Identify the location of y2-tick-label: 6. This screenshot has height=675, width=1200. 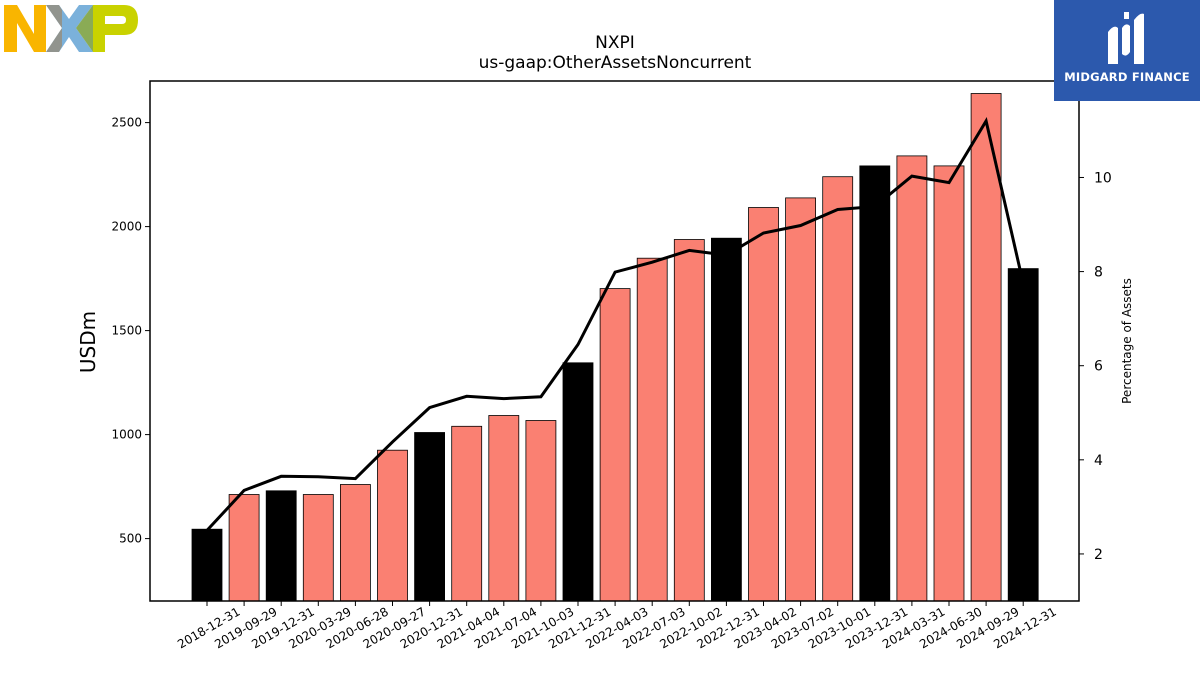
(1098, 367).